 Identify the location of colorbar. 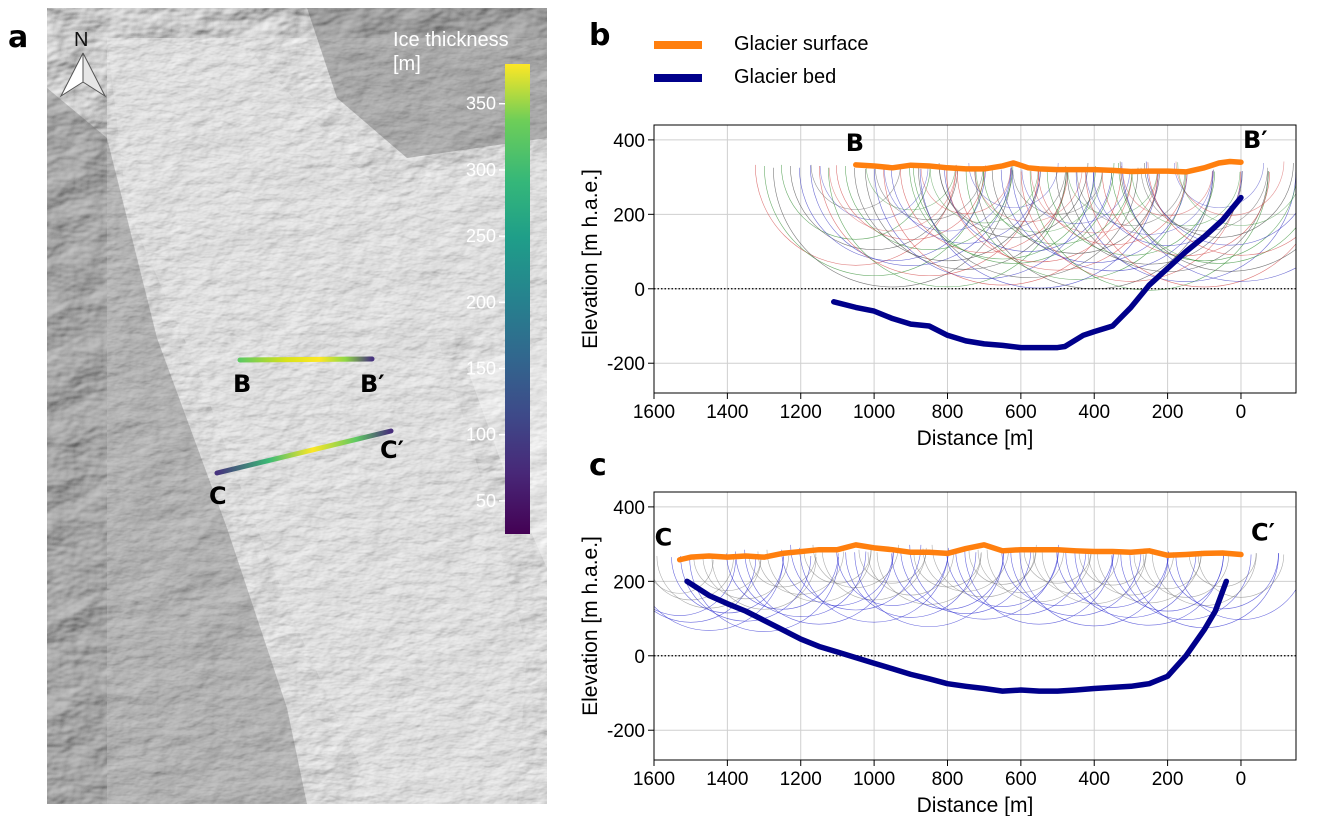
(517, 299).